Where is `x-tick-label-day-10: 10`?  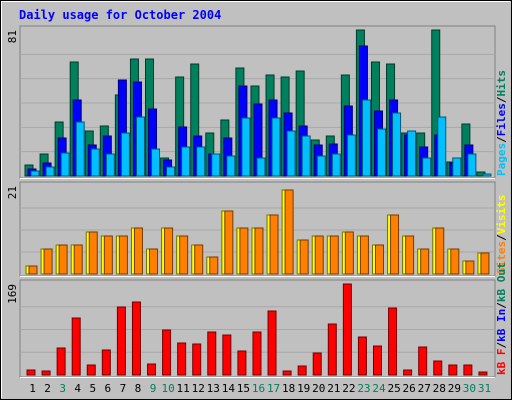 x-tick-label-day-10: 10 is located at coordinates (167, 388).